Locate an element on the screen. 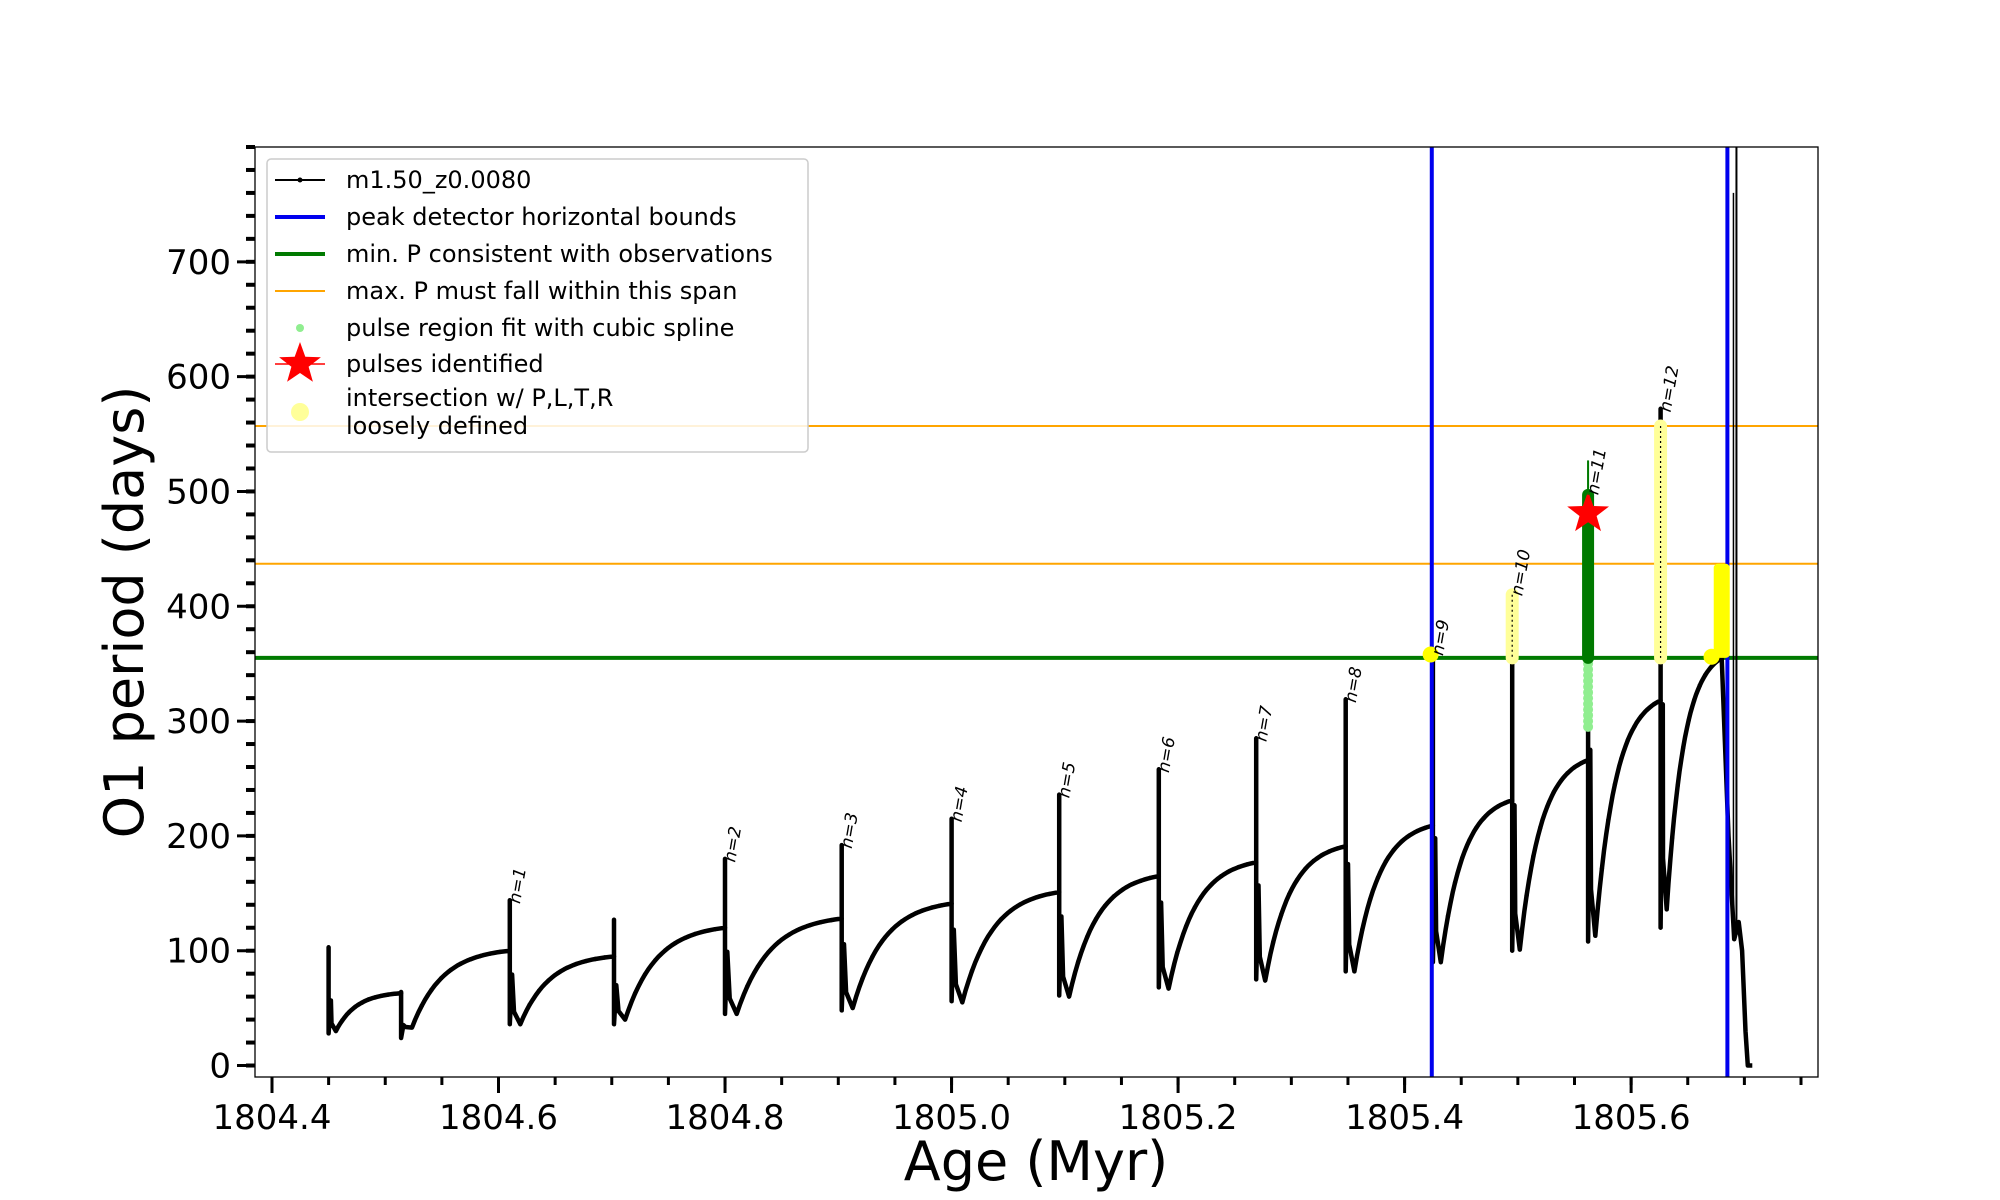  legend-swatch-marker is located at coordinates (300, 180).